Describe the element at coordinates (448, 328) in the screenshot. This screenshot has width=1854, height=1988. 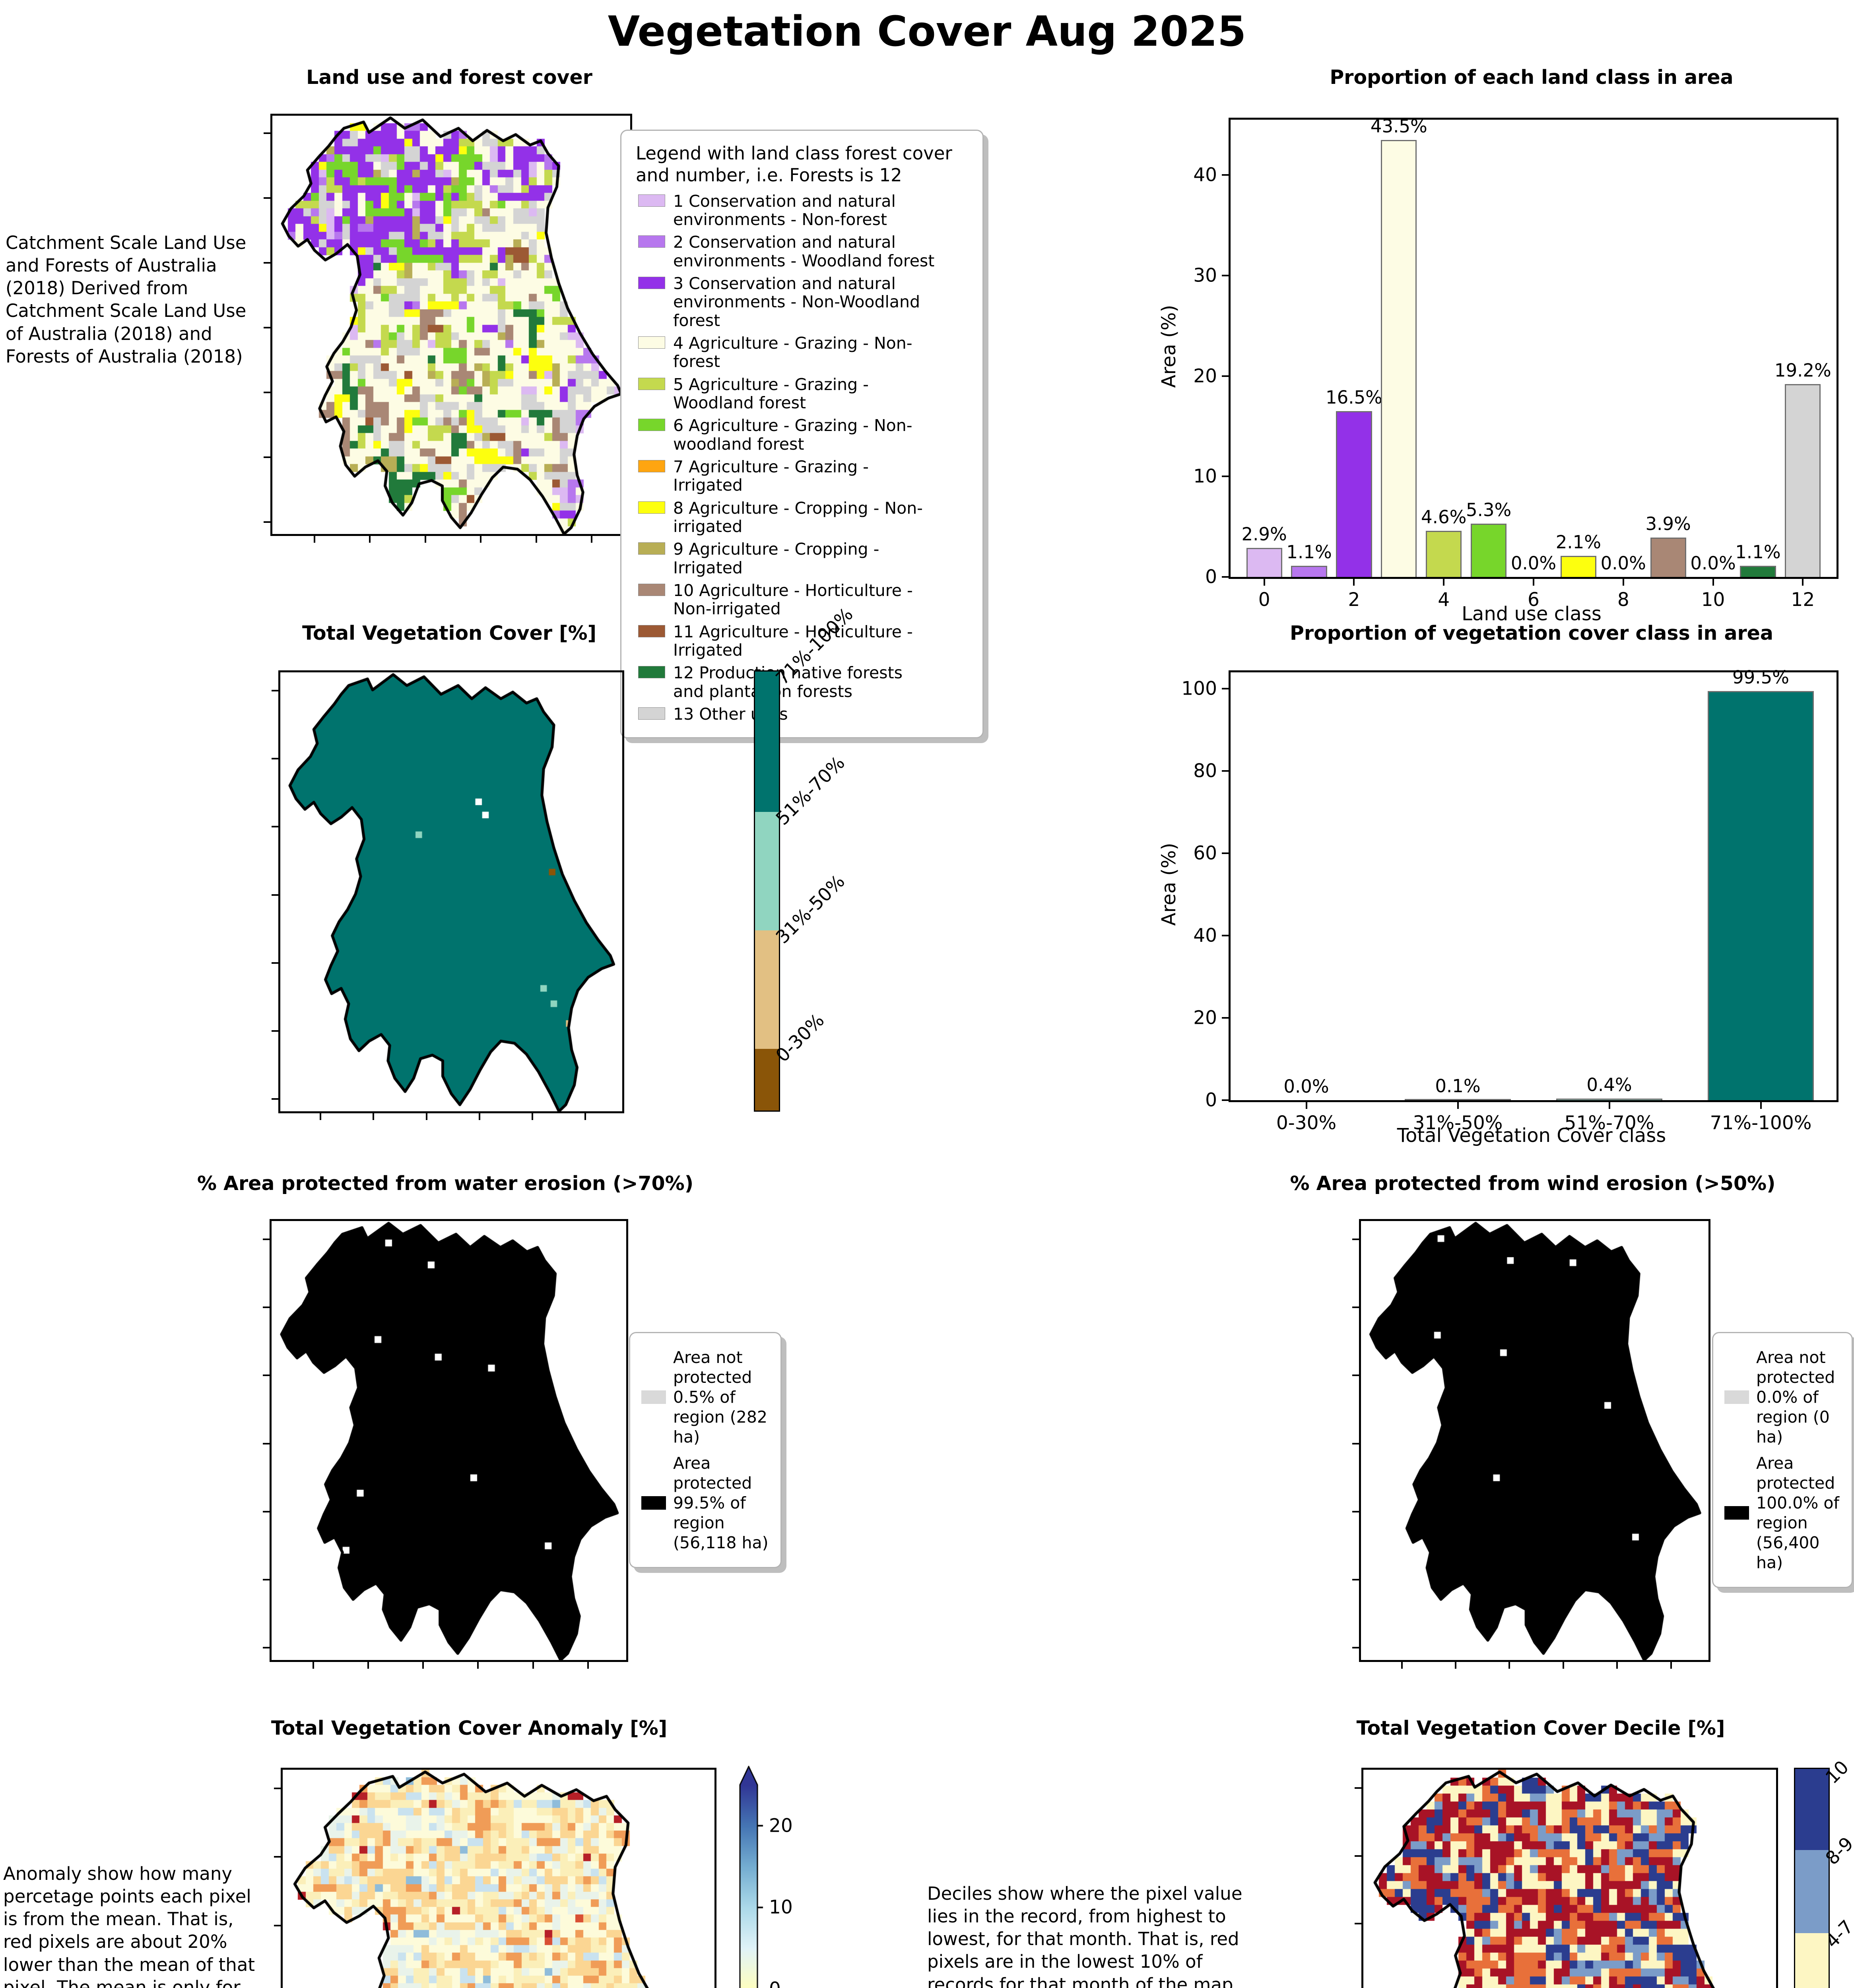
I see `landuse-map` at that location.